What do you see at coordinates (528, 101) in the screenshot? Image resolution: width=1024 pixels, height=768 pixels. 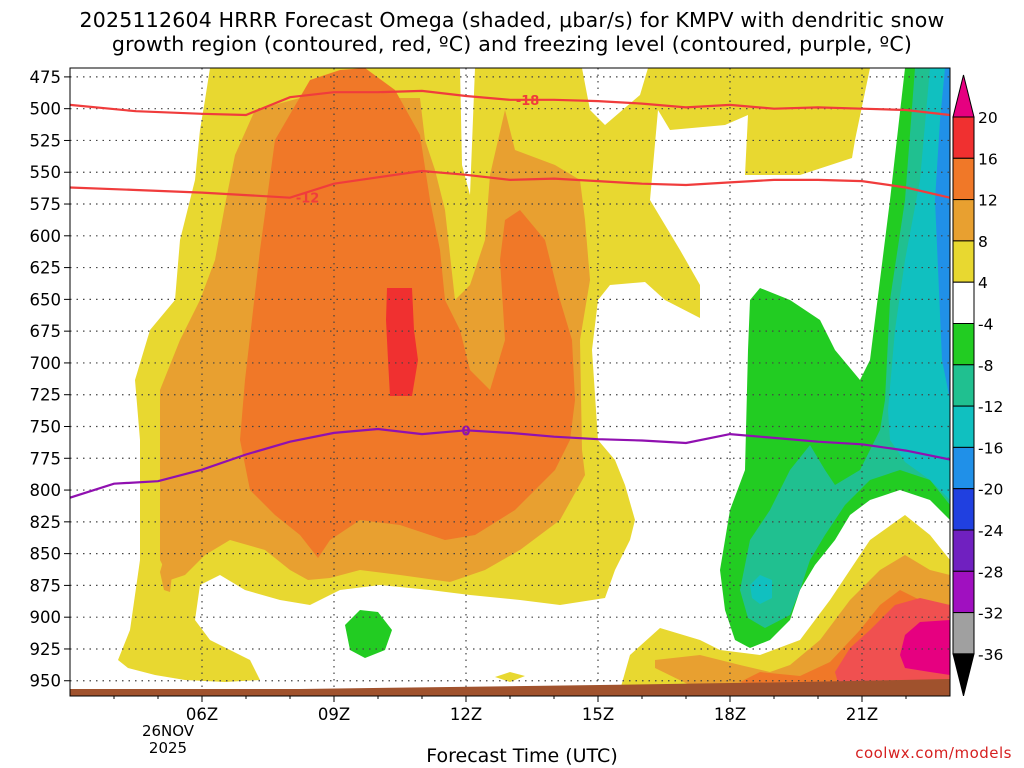 I see `contour-label-dgz_minus18: -18` at bounding box center [528, 101].